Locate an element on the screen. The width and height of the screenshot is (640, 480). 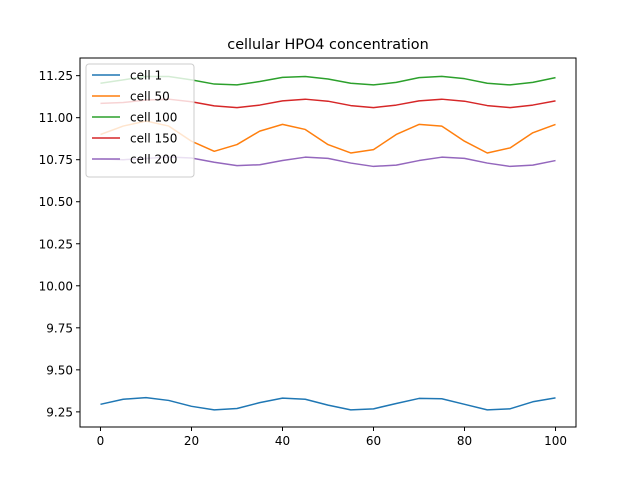
y-tick-label: 10.00 is located at coordinates (56, 286).